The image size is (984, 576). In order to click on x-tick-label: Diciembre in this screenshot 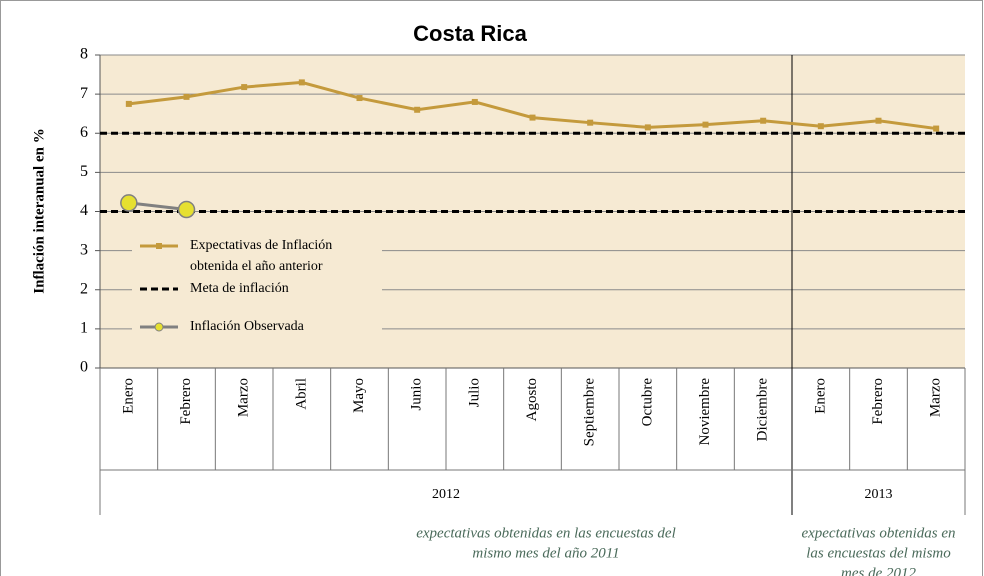, I will do `click(763, 410)`.